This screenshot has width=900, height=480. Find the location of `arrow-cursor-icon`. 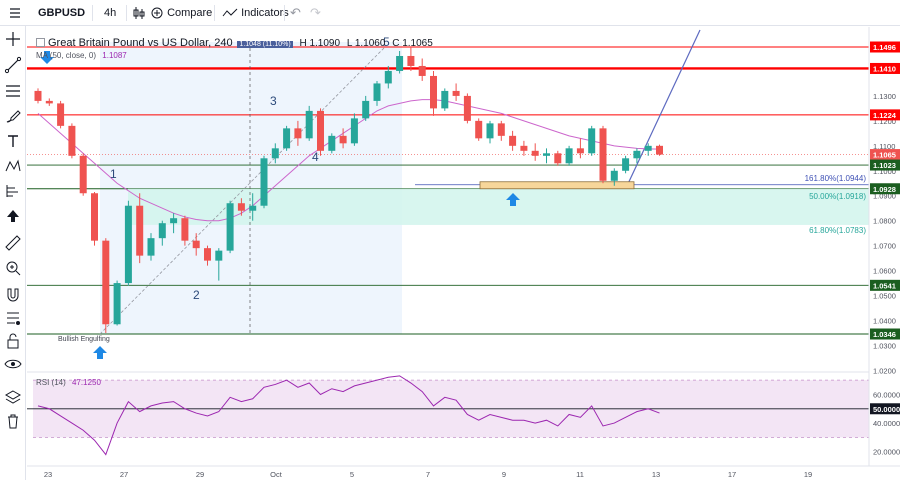

arrow-cursor-icon is located at coordinates (13, 216).